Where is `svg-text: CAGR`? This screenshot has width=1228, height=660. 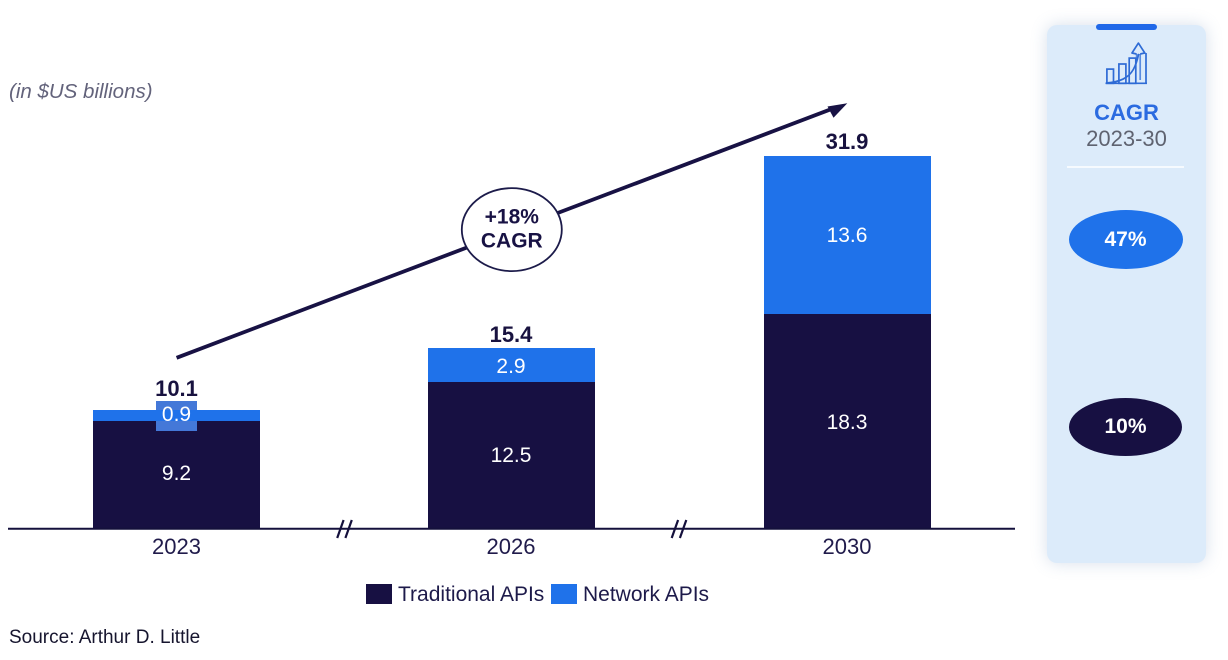
svg-text: CAGR is located at coordinates (512, 241).